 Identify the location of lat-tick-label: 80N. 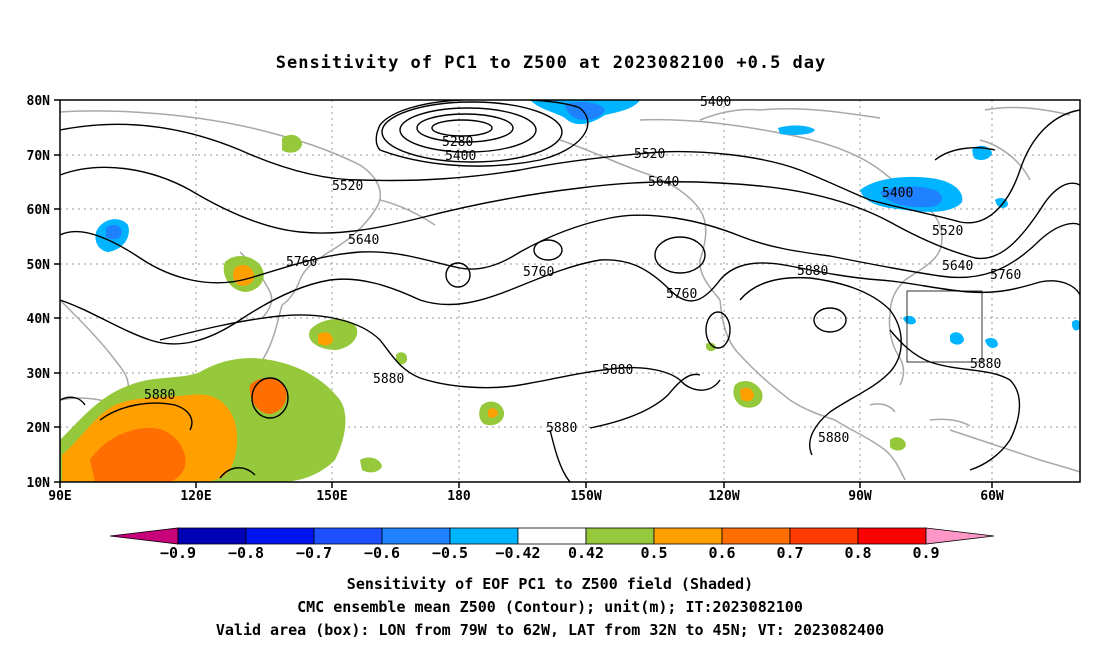
(39, 101).